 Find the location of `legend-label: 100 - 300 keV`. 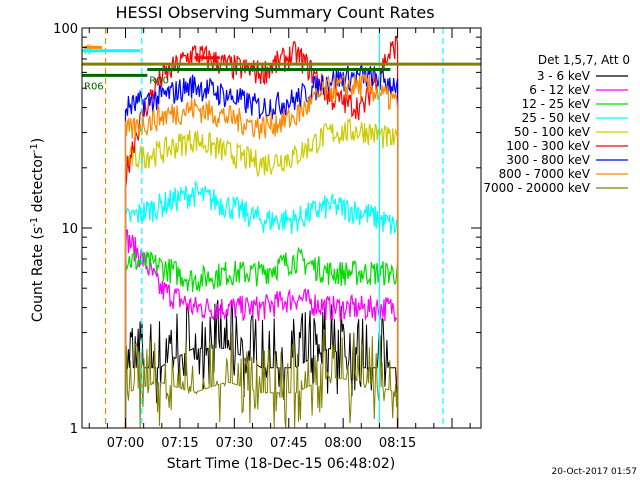

legend-label: 100 - 300 keV is located at coordinates (548, 146).